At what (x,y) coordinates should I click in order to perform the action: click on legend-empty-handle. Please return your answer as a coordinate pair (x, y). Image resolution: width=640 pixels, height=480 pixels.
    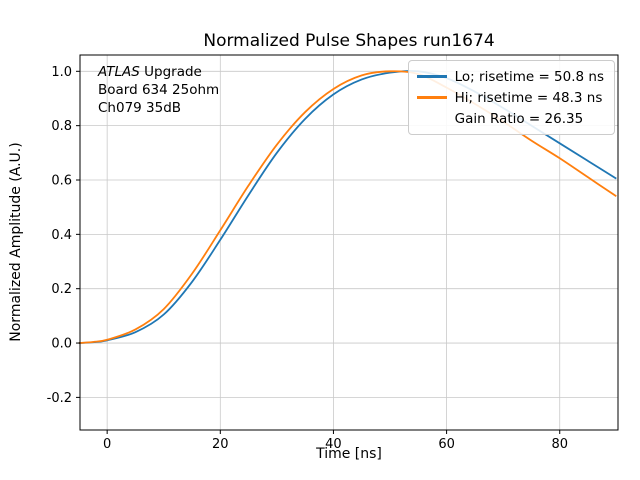
    Looking at the image, I should click on (432, 118).